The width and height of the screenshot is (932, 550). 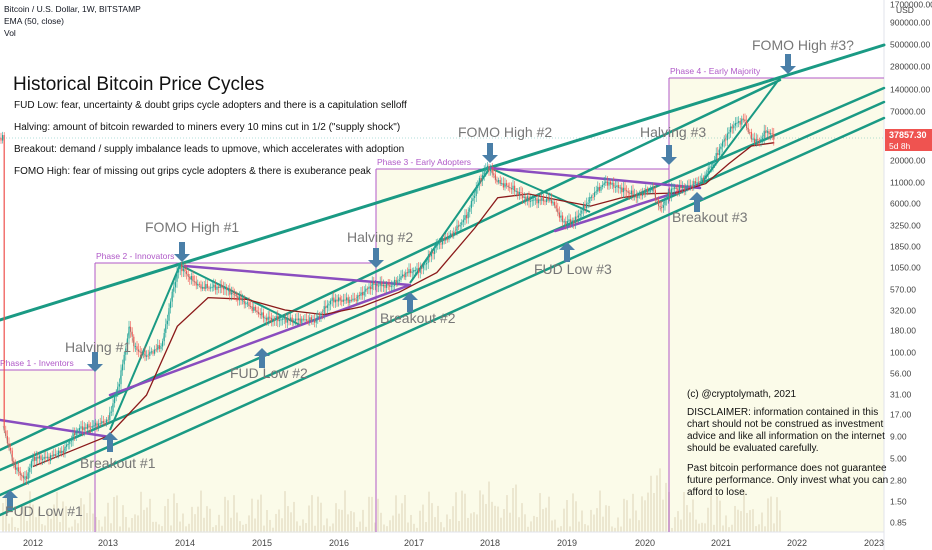 What do you see at coordinates (721, 543) in the screenshot?
I see `x-tick-label: 2021` at bounding box center [721, 543].